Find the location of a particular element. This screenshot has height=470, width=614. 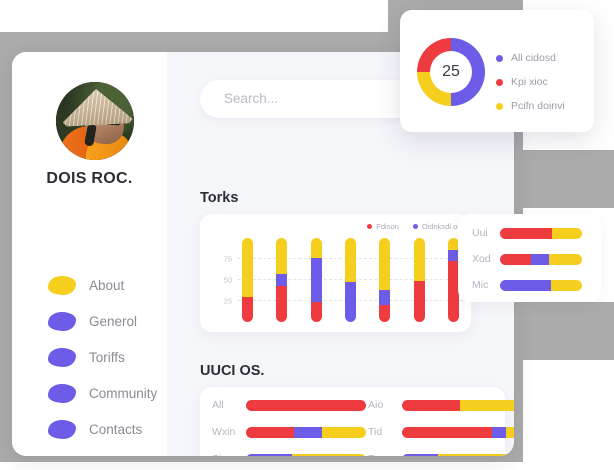

mini-stats-card: Uui Xod Mic is located at coordinates (529, 258).